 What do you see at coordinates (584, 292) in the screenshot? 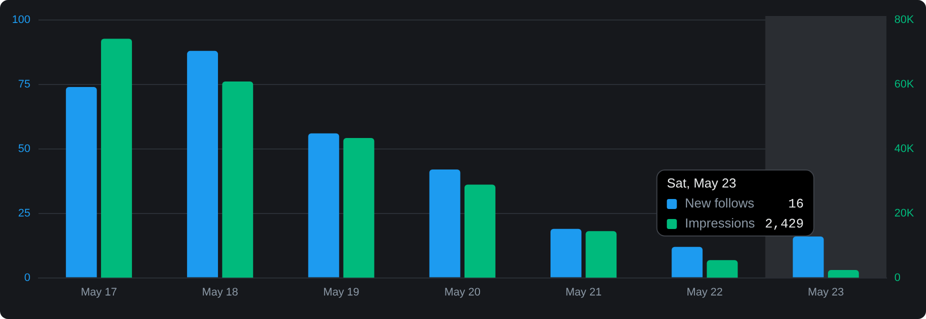
I see `x-tick-label: May 21` at bounding box center [584, 292].